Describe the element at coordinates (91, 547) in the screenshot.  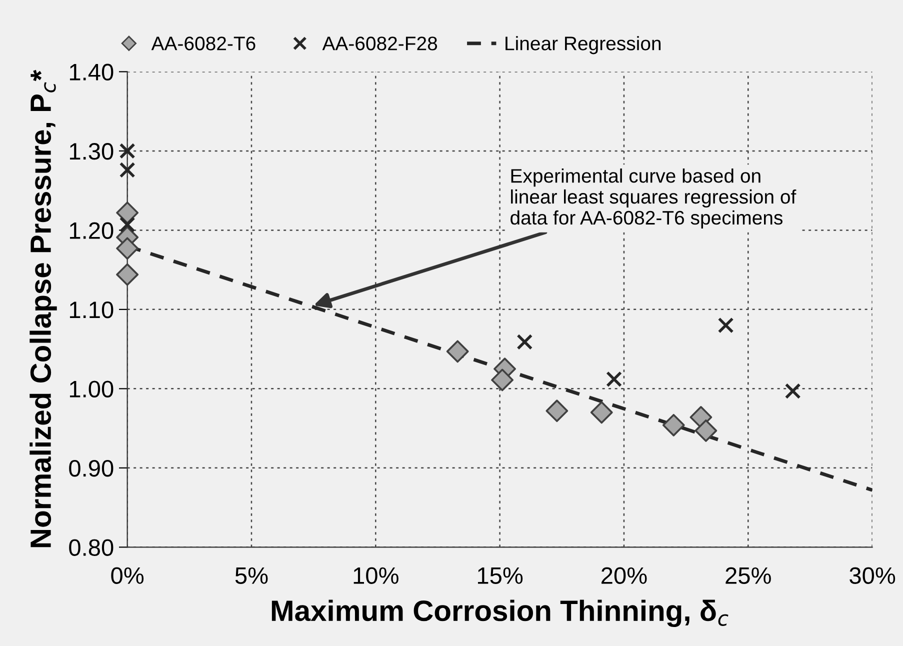
I see `y-tick-label: 0.80` at that location.